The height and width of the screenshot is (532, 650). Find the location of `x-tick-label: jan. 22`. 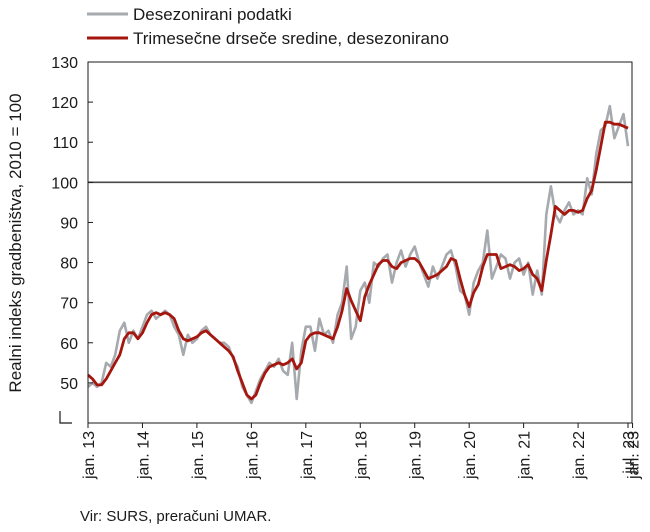

x-tick-label: jan. 22 is located at coordinates (579, 455).